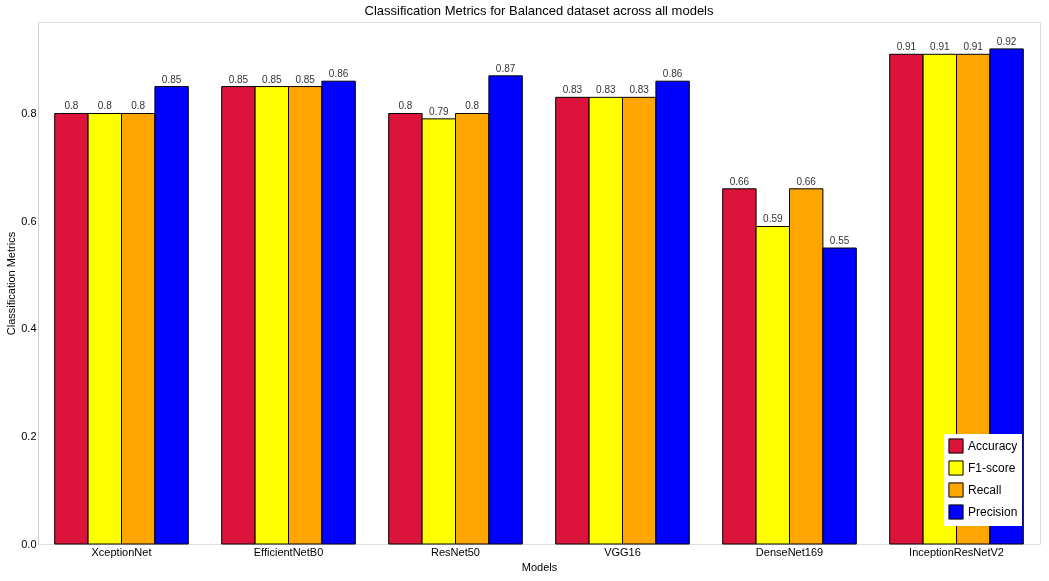 The image size is (1049, 581). Describe the element at coordinates (993, 512) in the screenshot. I see `legend-label: Precision` at that location.